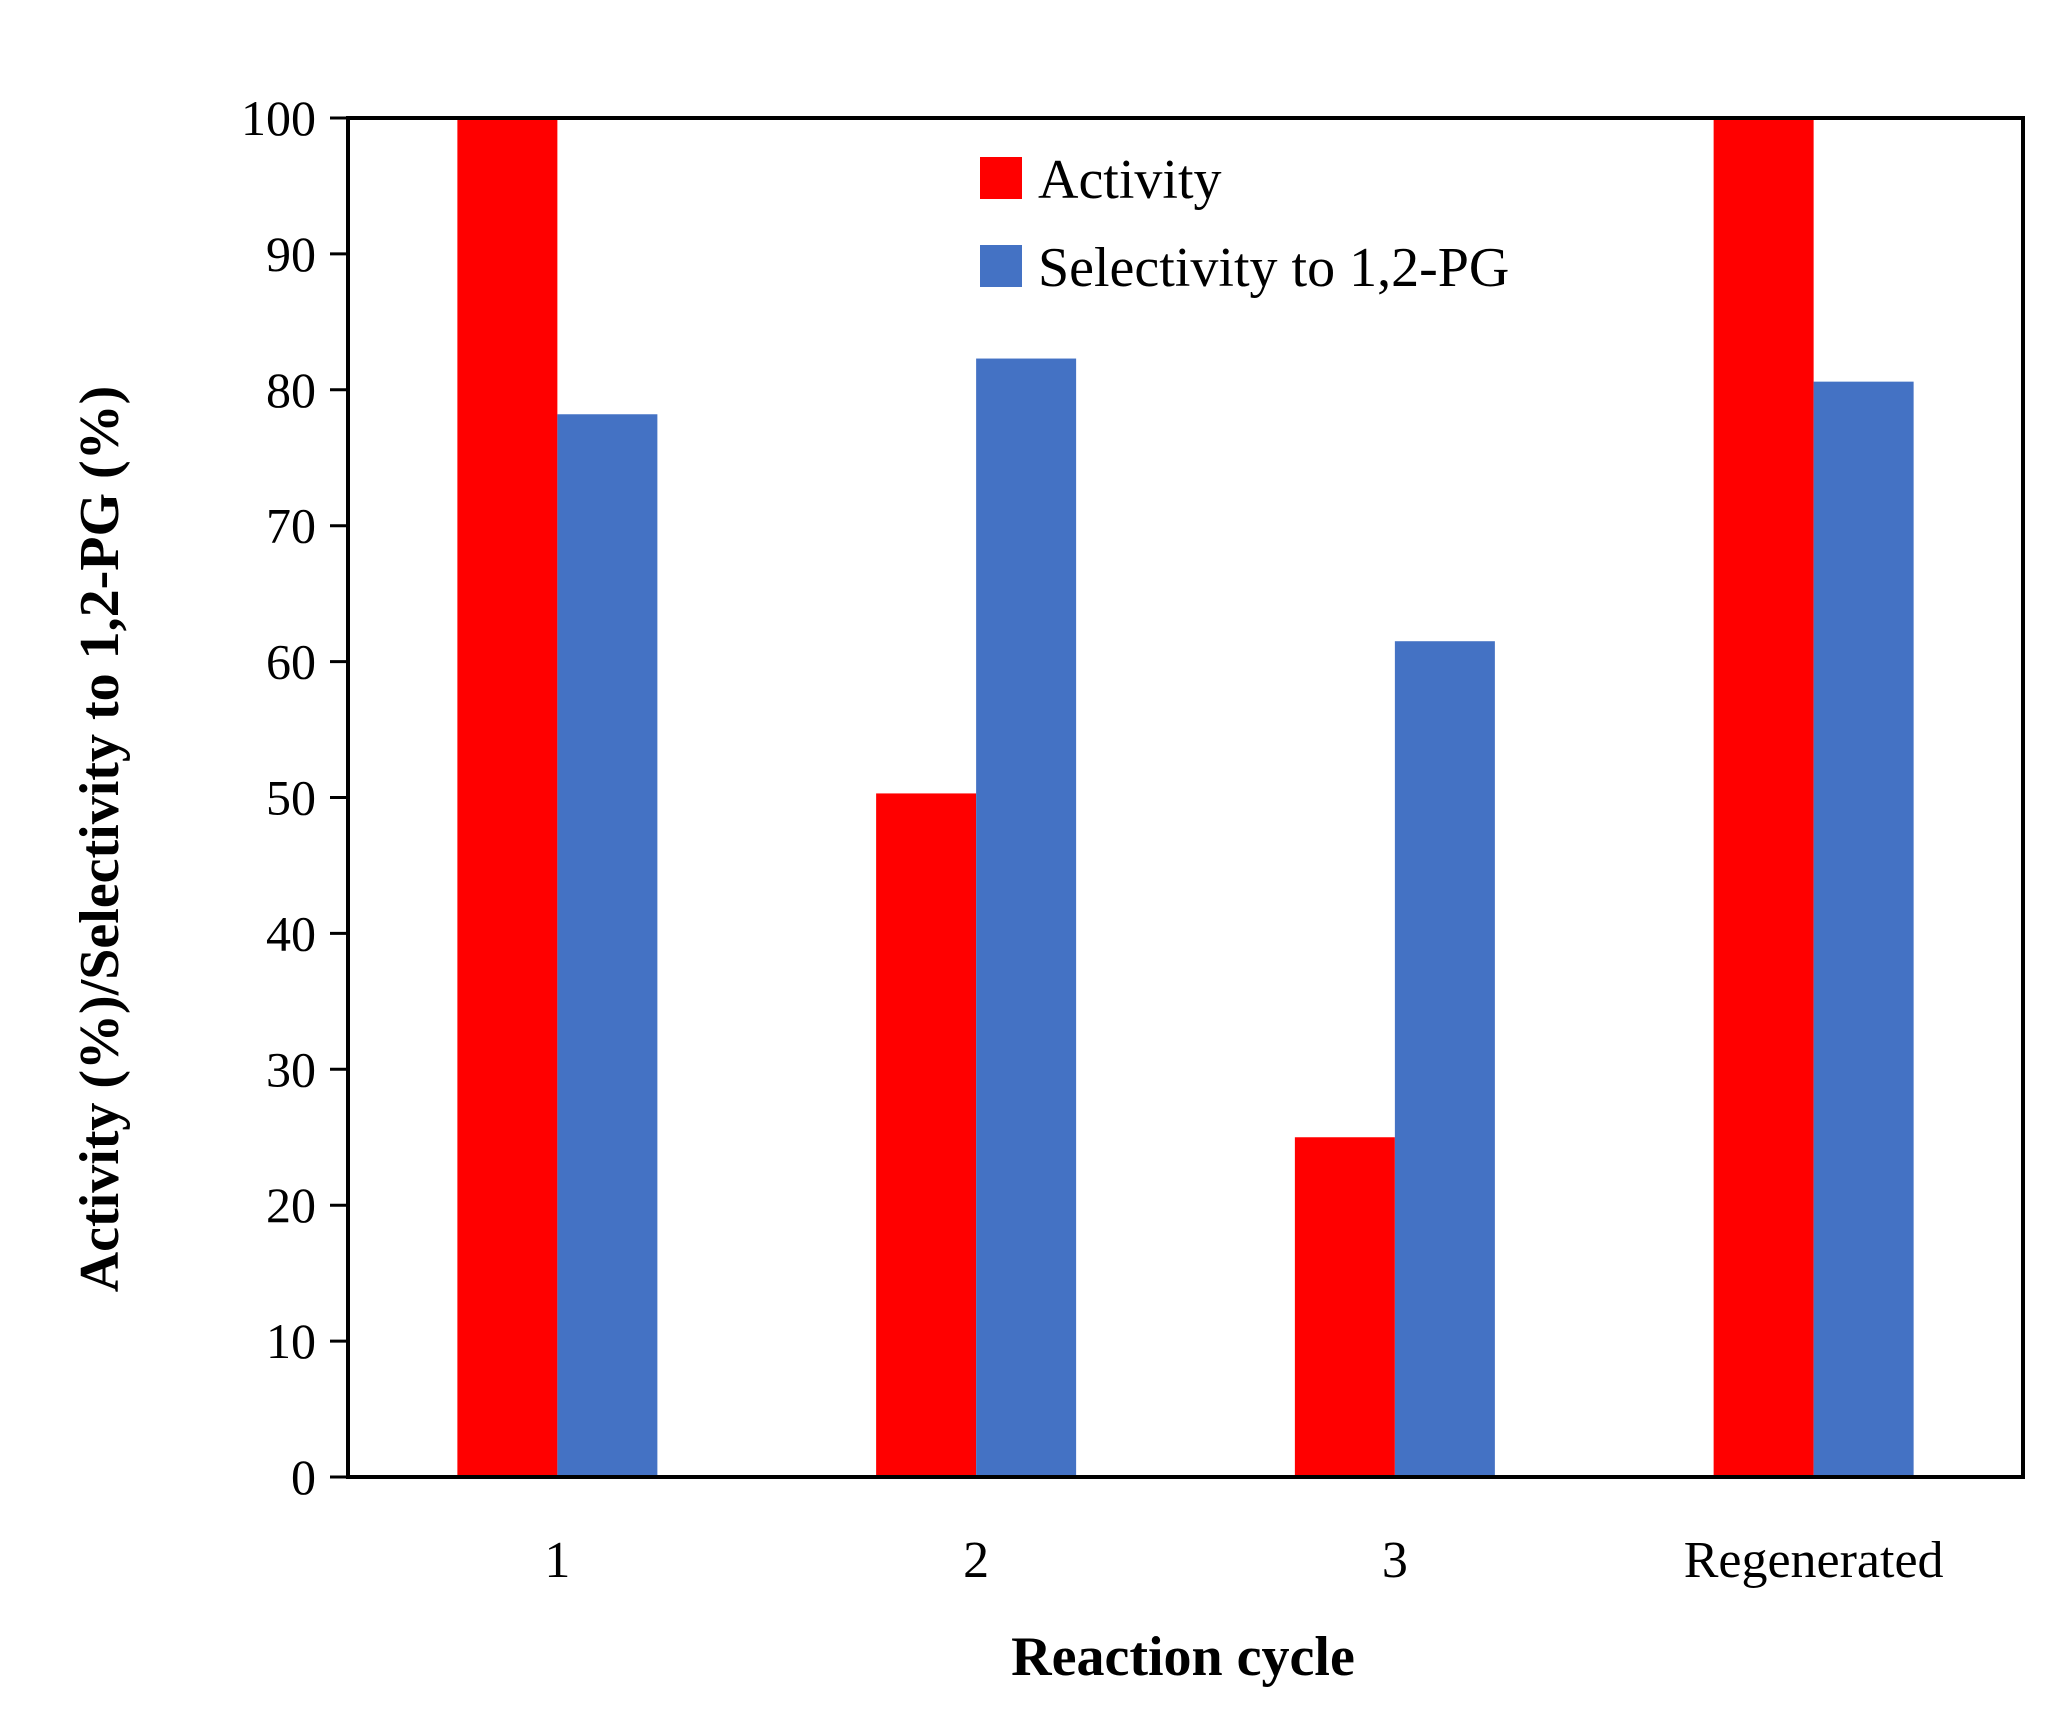 The width and height of the screenshot is (2051, 1713). Describe the element at coordinates (291, 662) in the screenshot. I see `y-tick-label: 60` at that location.